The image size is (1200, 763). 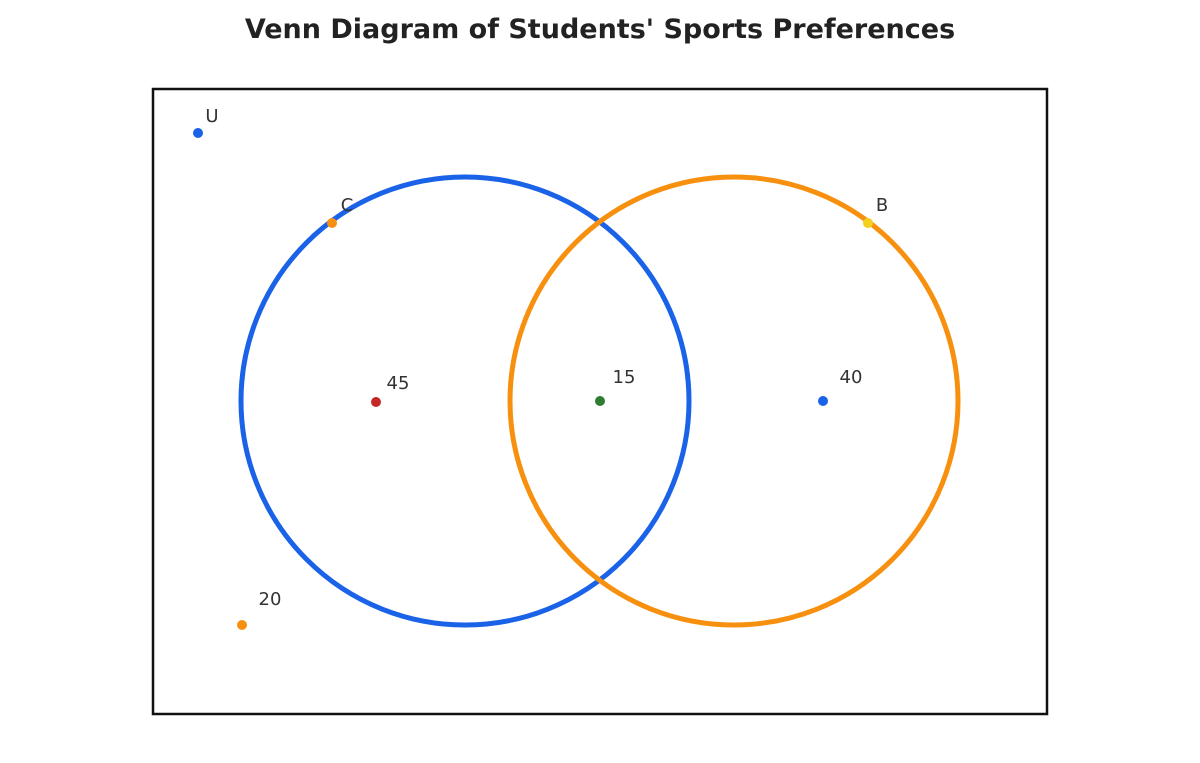 What do you see at coordinates (347, 205) in the screenshot?
I see `set-label: C` at bounding box center [347, 205].